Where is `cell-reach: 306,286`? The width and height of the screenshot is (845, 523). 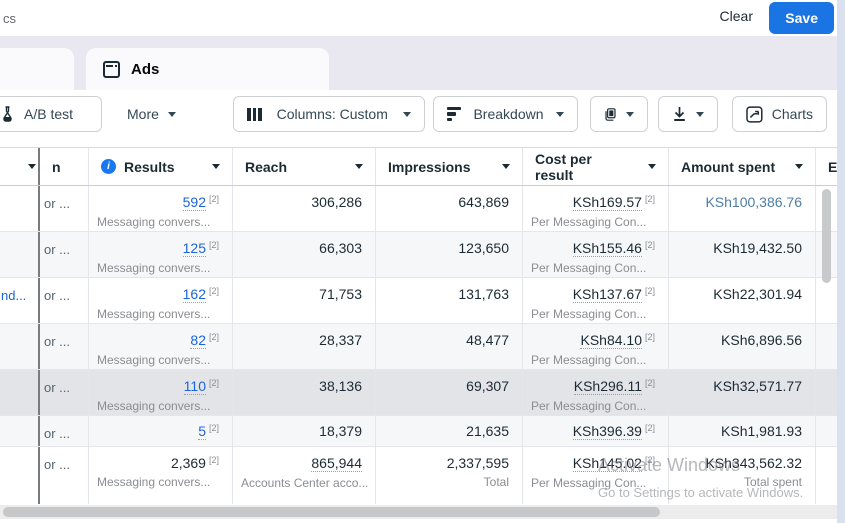 cell-reach: 306,286 is located at coordinates (303, 208).